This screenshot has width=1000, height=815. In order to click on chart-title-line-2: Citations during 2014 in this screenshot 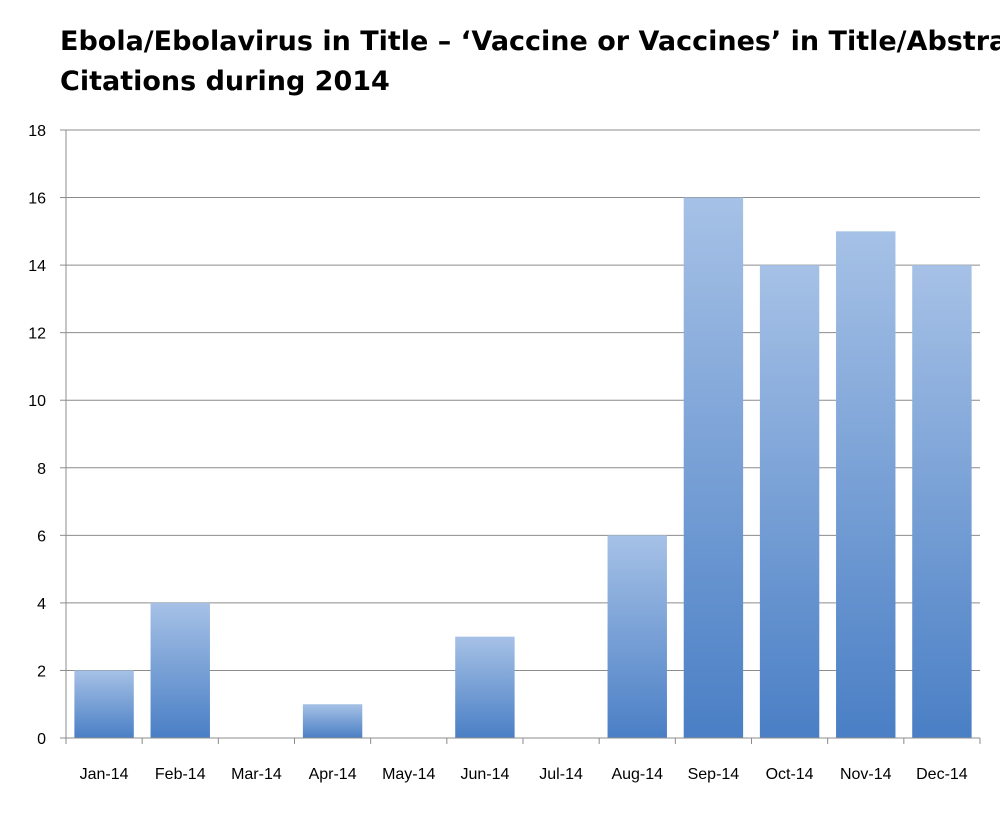, I will do `click(225, 81)`.